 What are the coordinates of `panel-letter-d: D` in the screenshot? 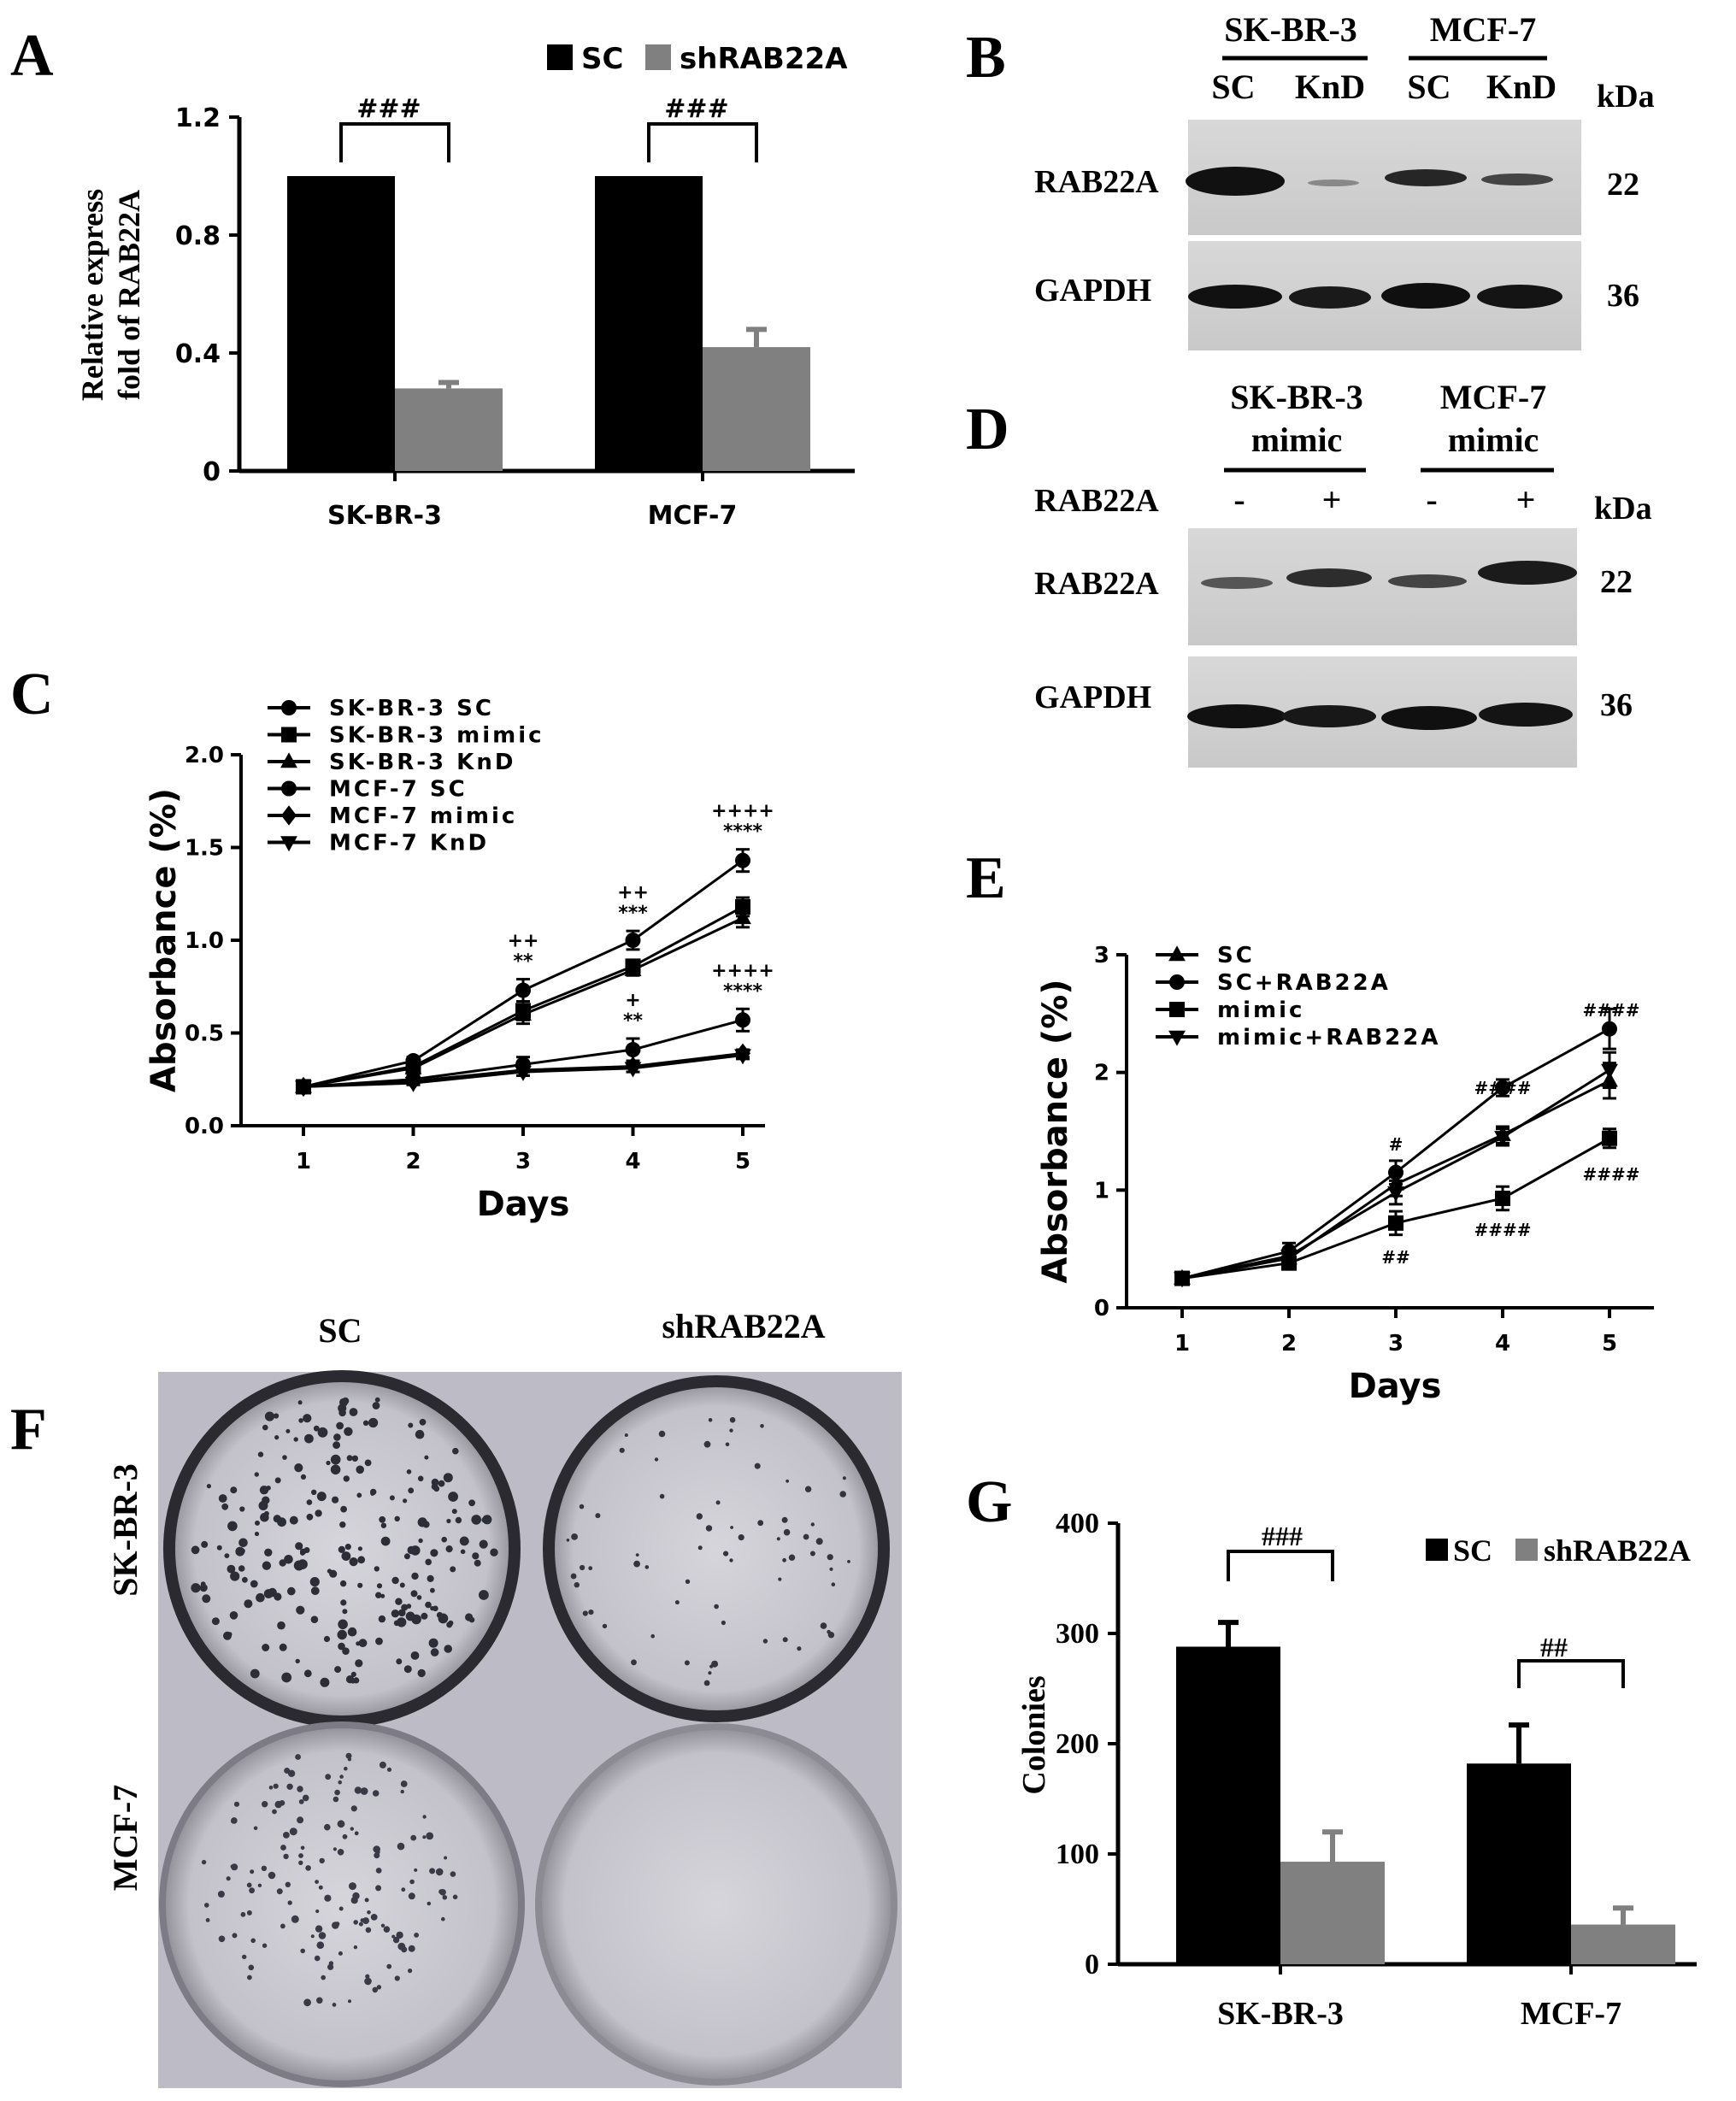 It's located at (988, 430).